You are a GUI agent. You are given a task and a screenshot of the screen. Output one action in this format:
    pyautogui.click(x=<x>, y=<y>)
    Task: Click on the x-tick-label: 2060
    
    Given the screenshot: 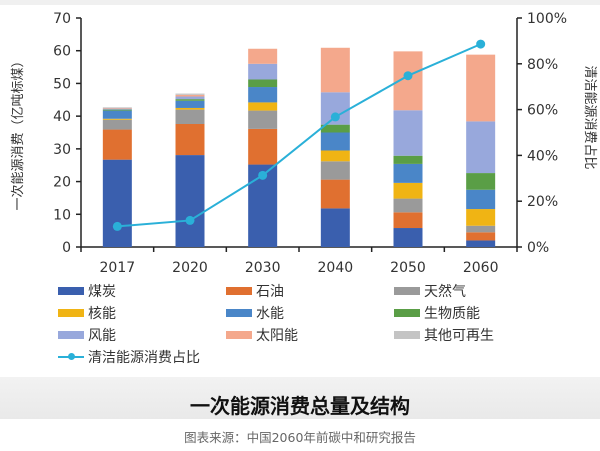 What is the action you would take?
    pyautogui.click(x=481, y=268)
    